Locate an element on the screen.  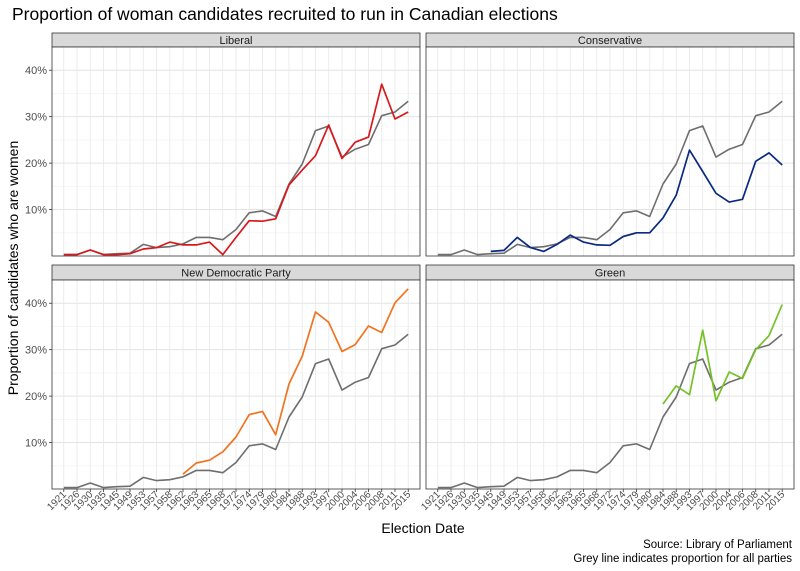
x-axis-title: Election Date is located at coordinates (422, 528).